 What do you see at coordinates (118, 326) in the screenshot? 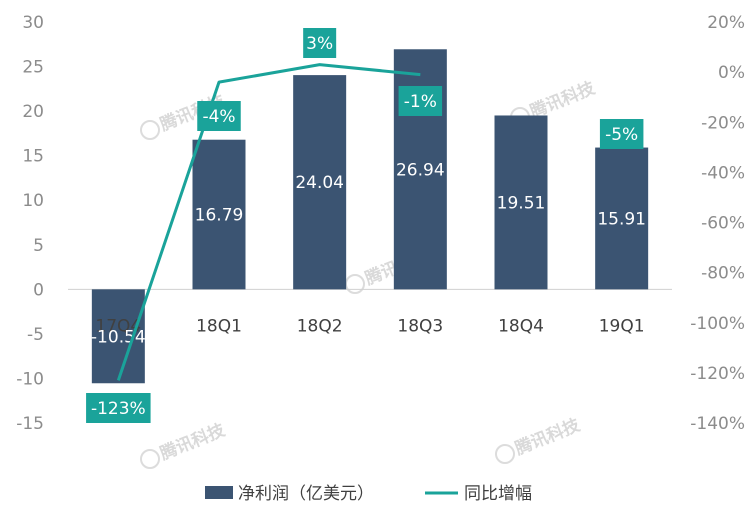
I see `category-label: 17Q4` at bounding box center [118, 326].